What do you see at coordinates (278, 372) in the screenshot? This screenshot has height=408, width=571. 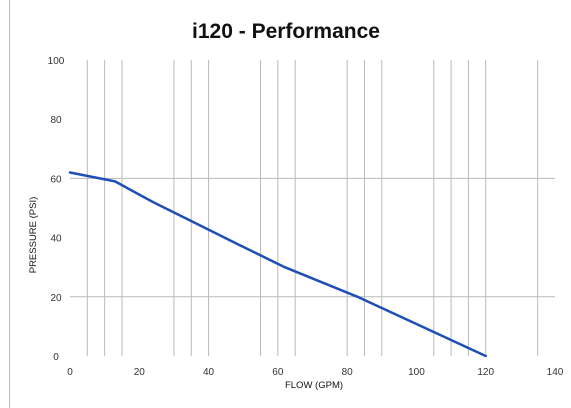 I see `x-tick-label: 60` at bounding box center [278, 372].